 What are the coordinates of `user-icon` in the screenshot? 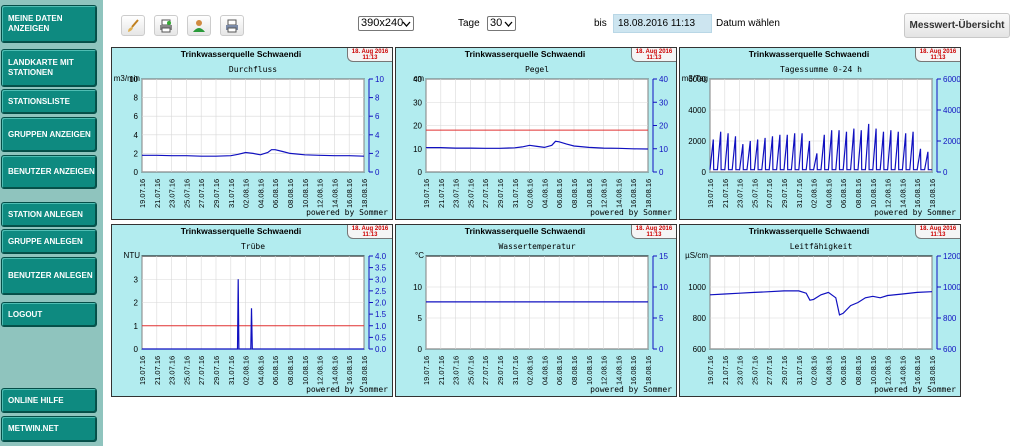 It's located at (199, 25).